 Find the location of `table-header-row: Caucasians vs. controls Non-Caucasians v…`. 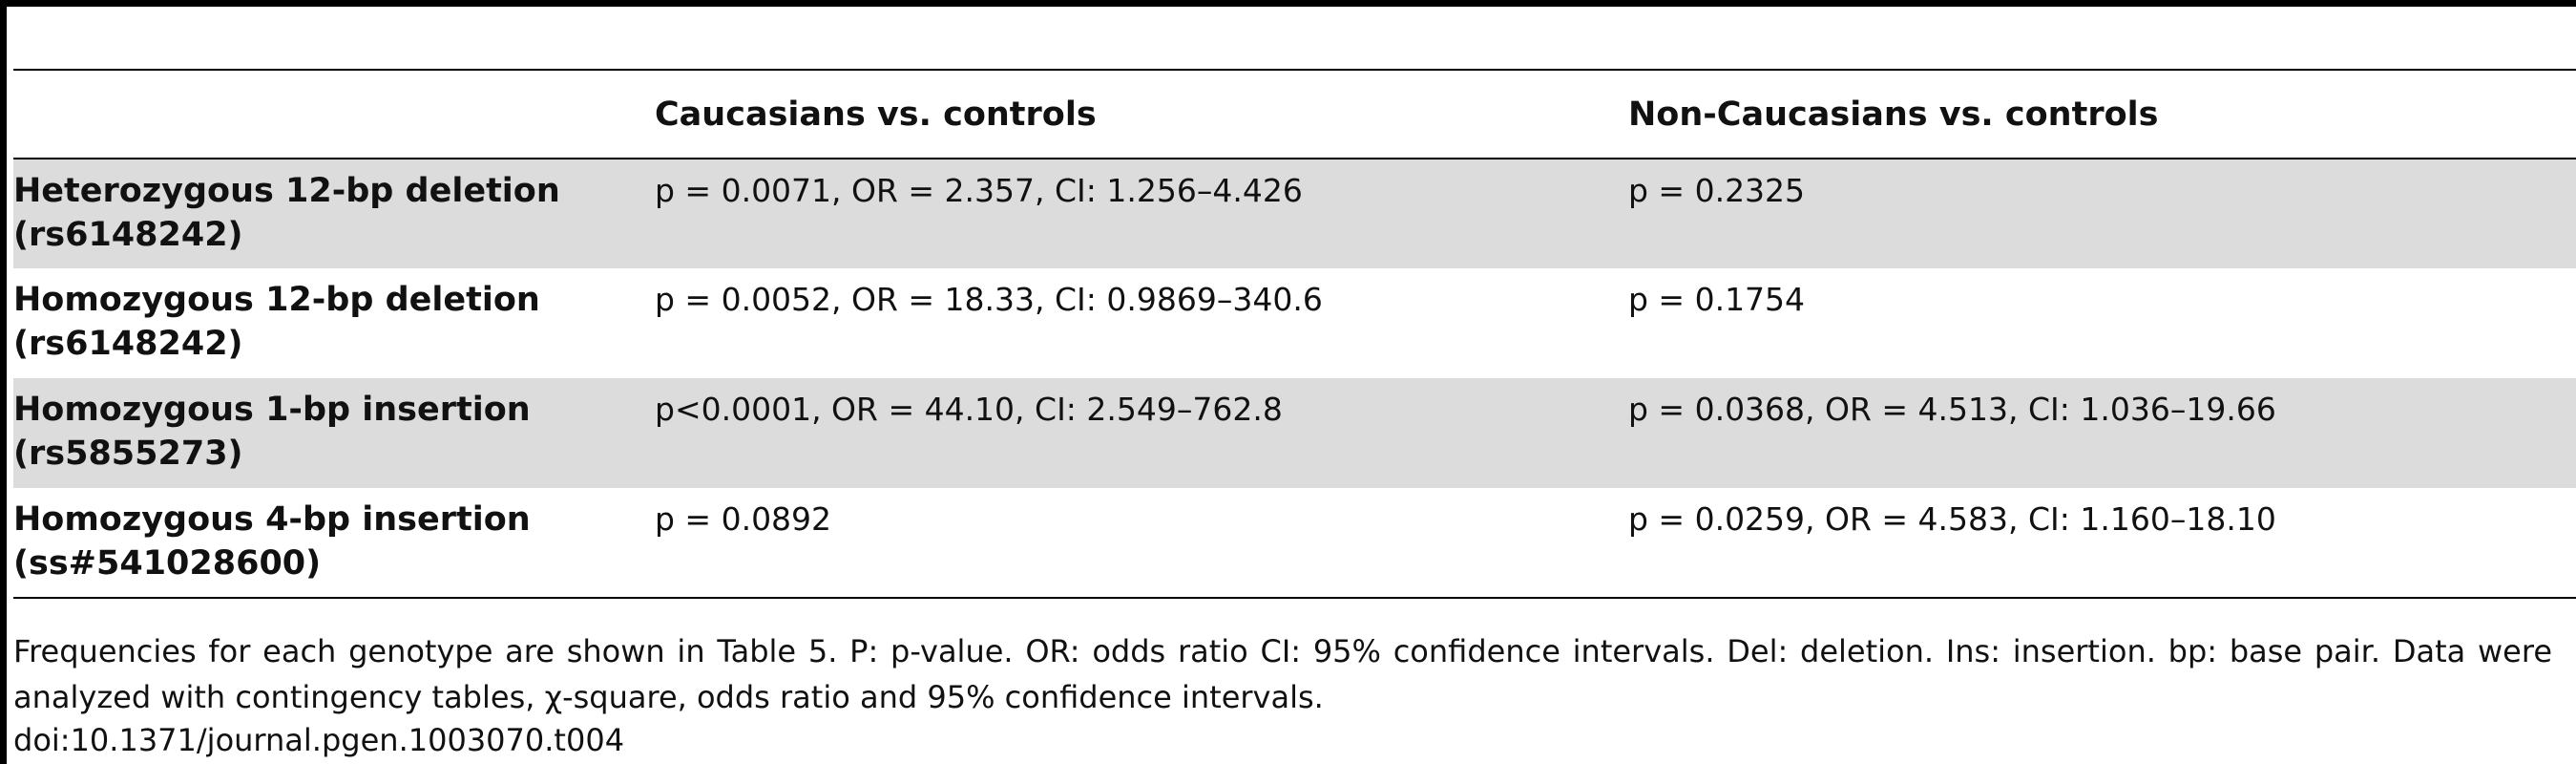

table-header-row: Caucasians vs. controls Non-Caucasians v… is located at coordinates (1294, 114).